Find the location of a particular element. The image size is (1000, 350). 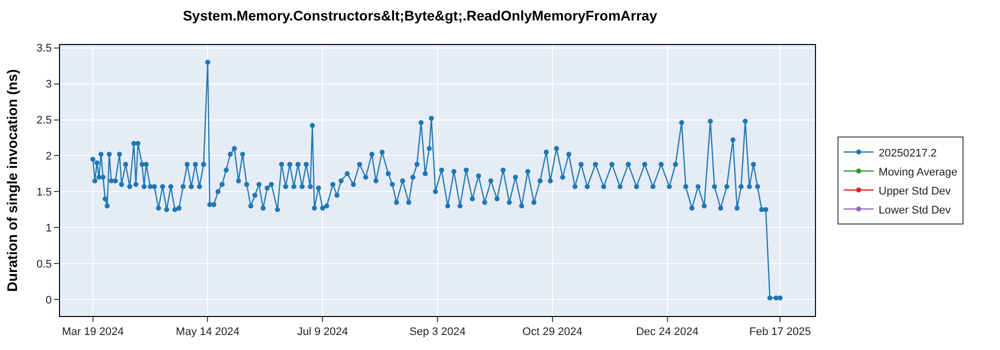

x-tick-label: Oct 29 2024 is located at coordinates (552, 332).